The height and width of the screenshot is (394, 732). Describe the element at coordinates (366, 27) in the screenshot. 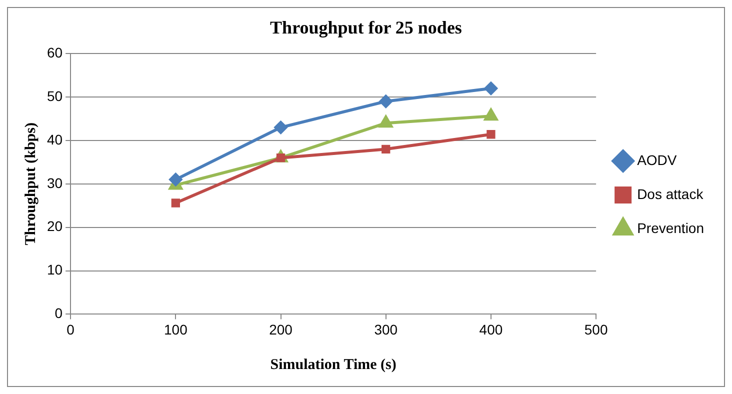

I see `chart-title: Throughput for 25 nodes` at that location.